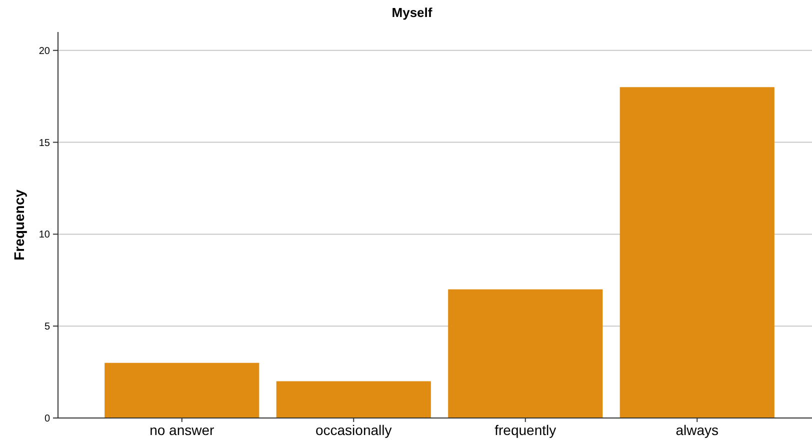 The image size is (812, 443). Describe the element at coordinates (44, 235) in the screenshot. I see `y-tick-label: 10` at that location.